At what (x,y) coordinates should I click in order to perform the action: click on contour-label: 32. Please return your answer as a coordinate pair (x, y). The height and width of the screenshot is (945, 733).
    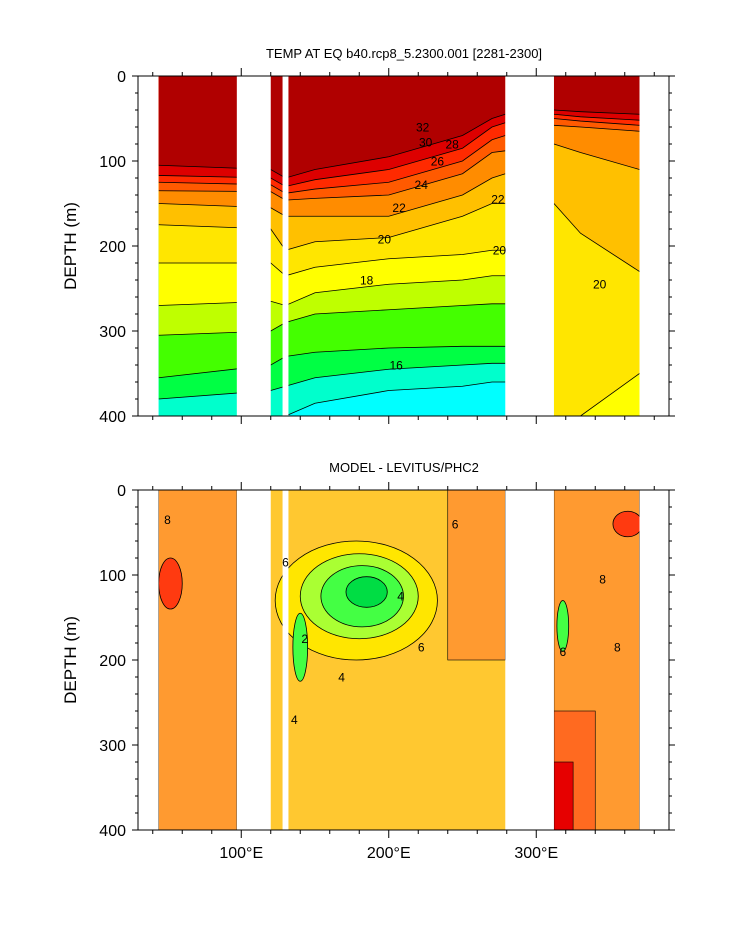
    Looking at the image, I should click on (423, 127).